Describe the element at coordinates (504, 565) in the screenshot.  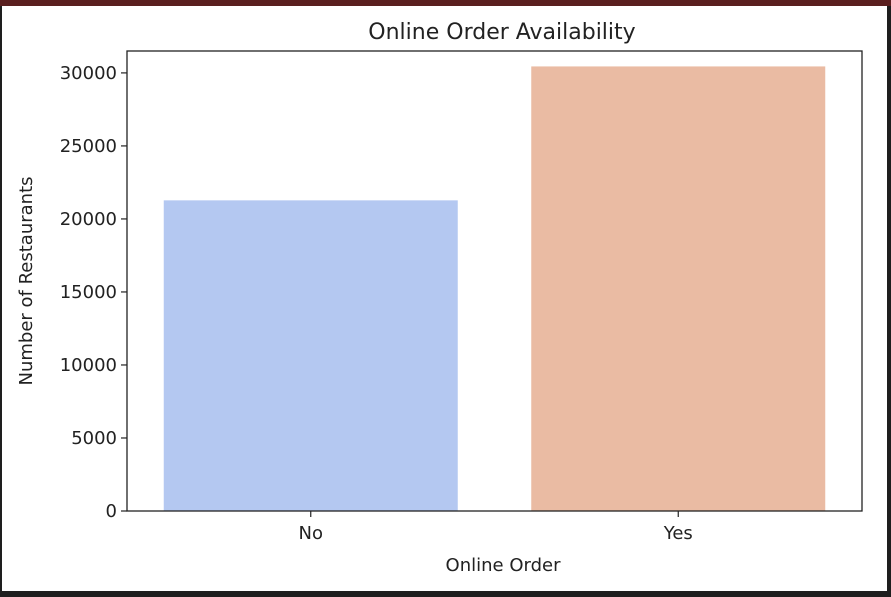
I see `x-axis-label: Online Order` at that location.